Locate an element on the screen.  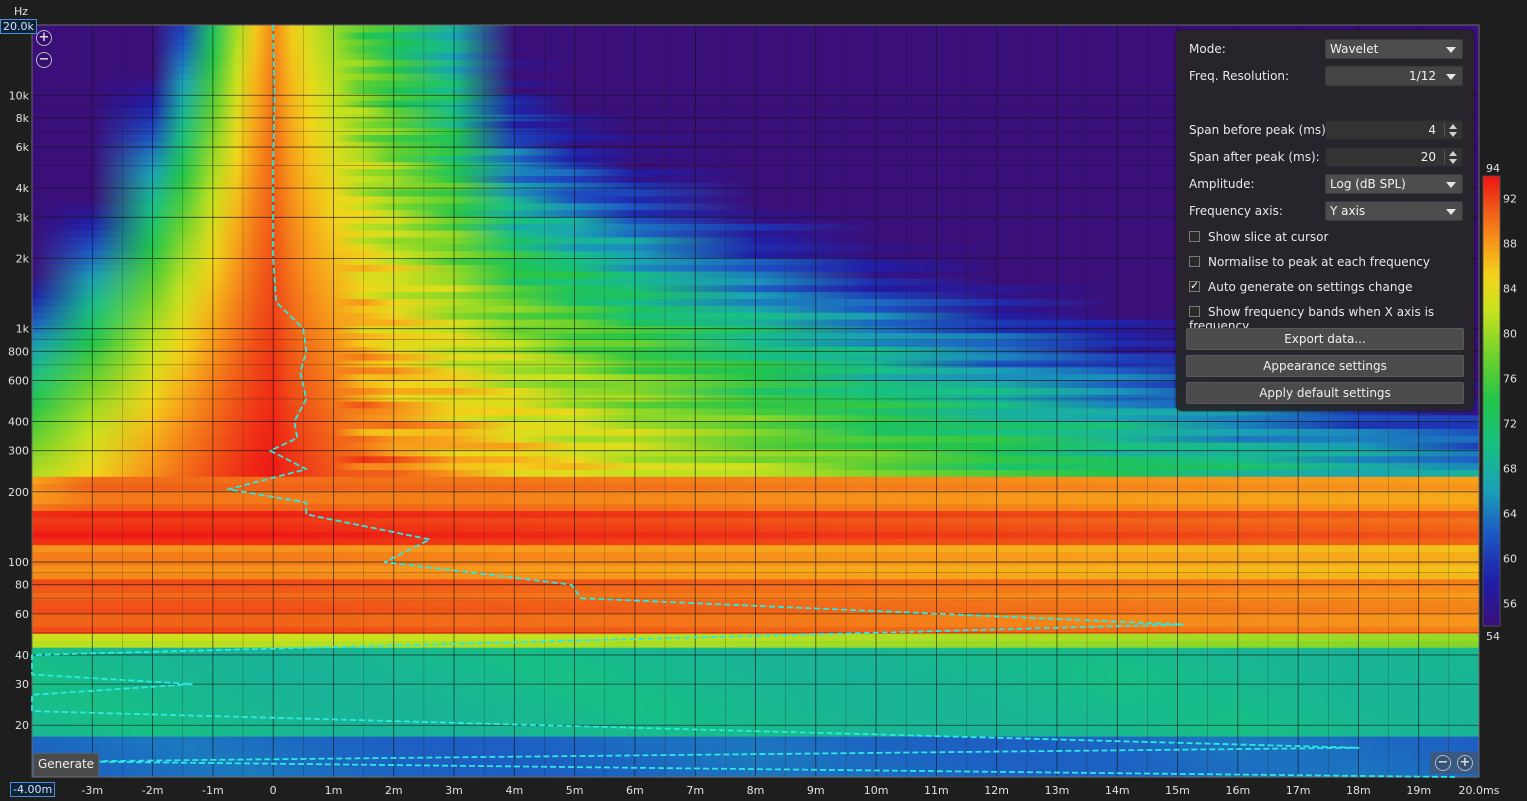
zoom-in-icon: + is located at coordinates (44, 38).